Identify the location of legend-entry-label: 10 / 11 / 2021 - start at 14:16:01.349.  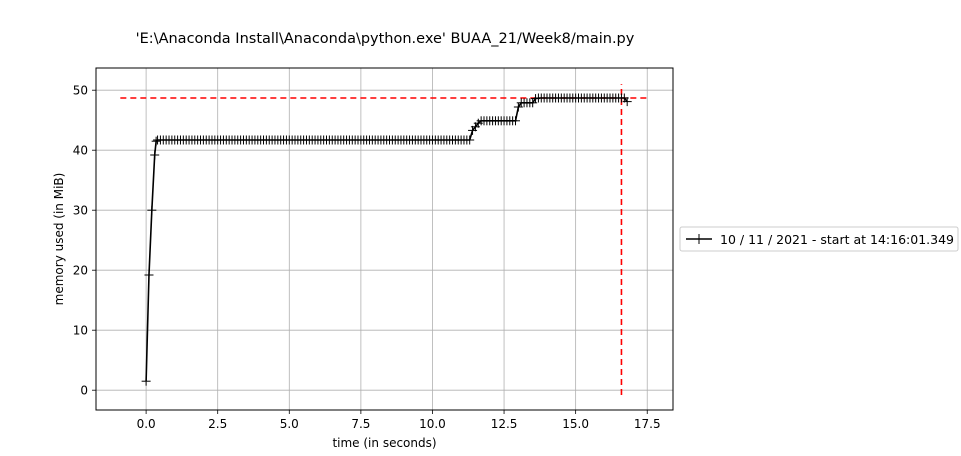
(837, 239).